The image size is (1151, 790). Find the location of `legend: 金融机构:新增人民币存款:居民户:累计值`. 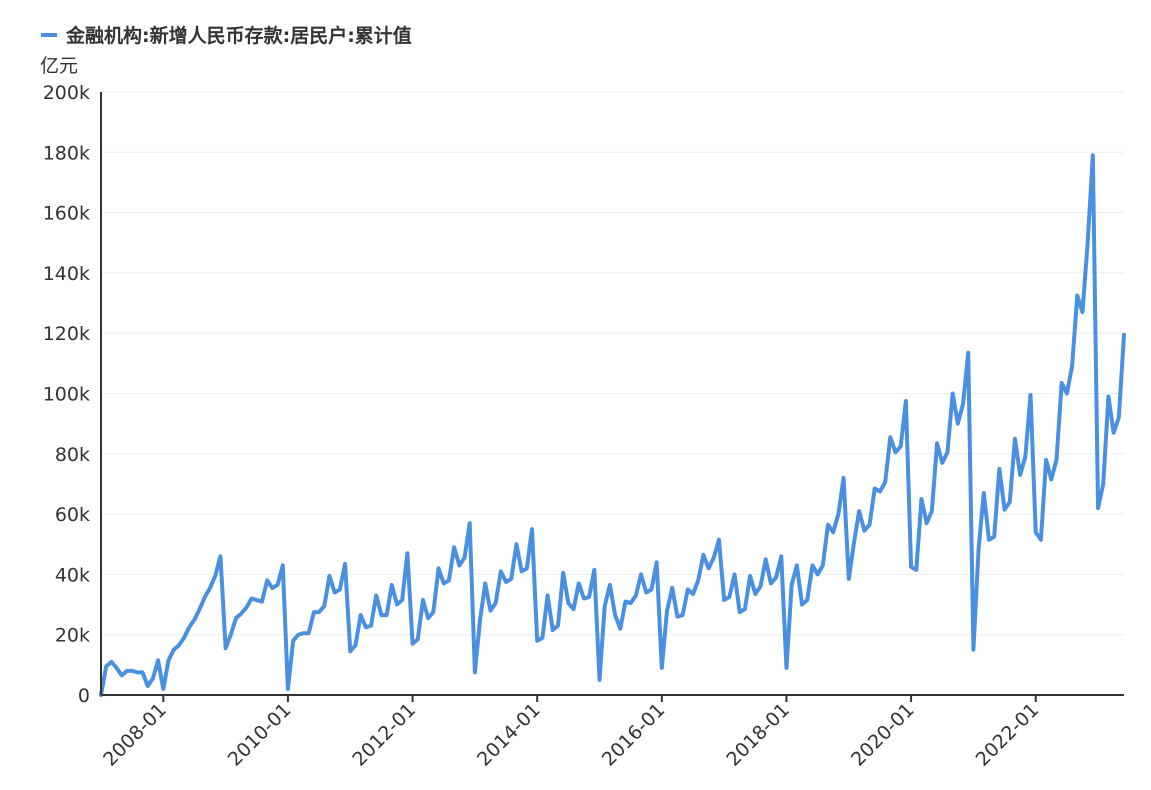

legend: 金融机构:新增人民币存款:居民户:累计值 is located at coordinates (226, 35).